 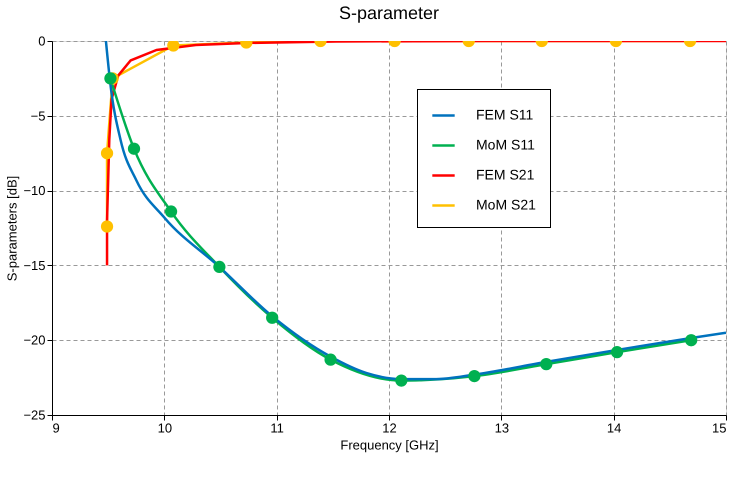 I want to click on x-tick-label: 14, so click(x=614, y=428).